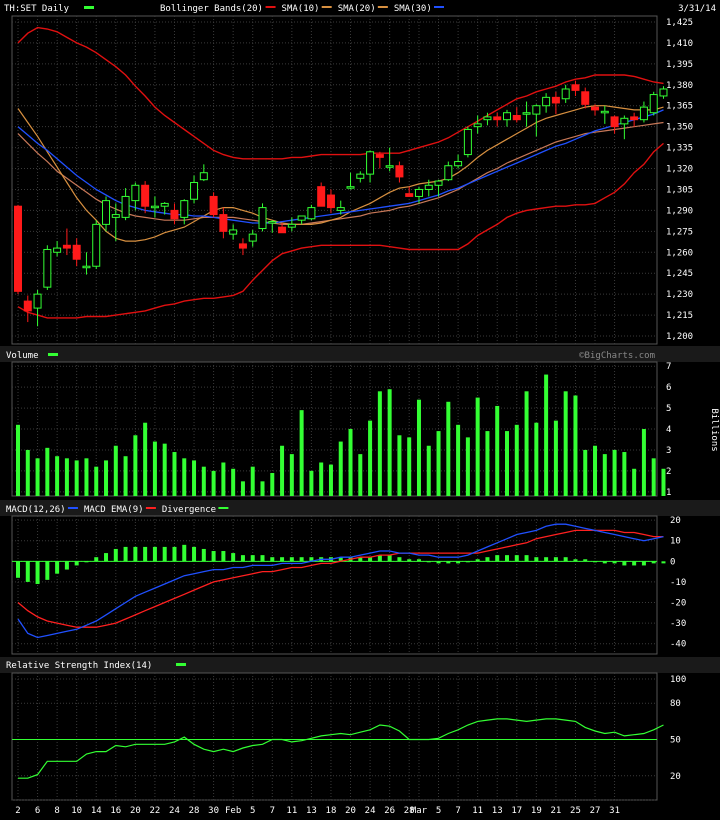  Describe the element at coordinates (668, 409) in the screenshot. I see `volume-ytick-4: 5` at that location.